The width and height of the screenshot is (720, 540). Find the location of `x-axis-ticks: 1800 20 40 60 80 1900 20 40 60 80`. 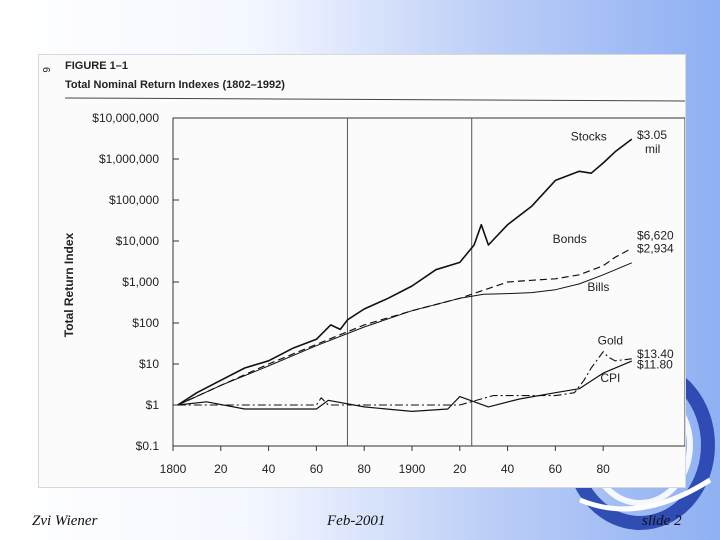

x-axis-ticks: 1800 20 40 60 80 1900 20 40 60 80 is located at coordinates (385, 461).